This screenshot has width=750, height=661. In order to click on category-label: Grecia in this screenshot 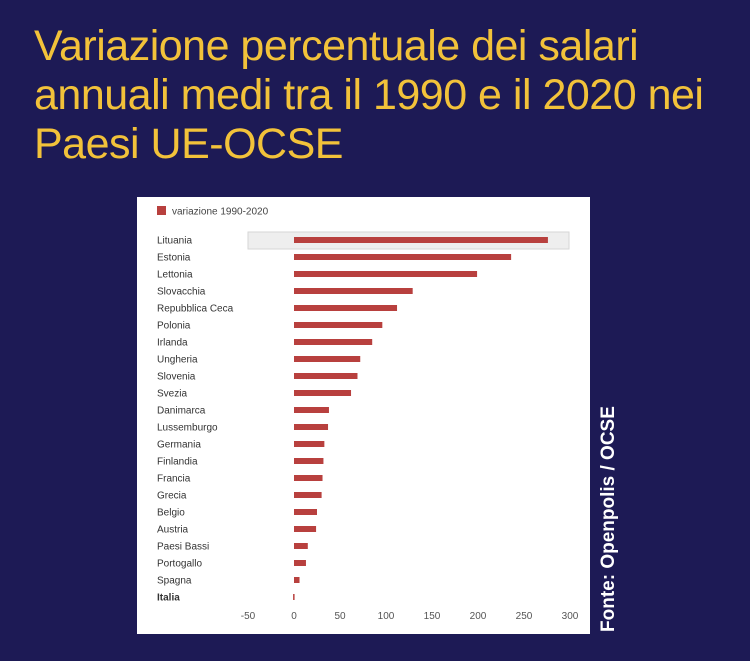, I will do `click(172, 496)`.